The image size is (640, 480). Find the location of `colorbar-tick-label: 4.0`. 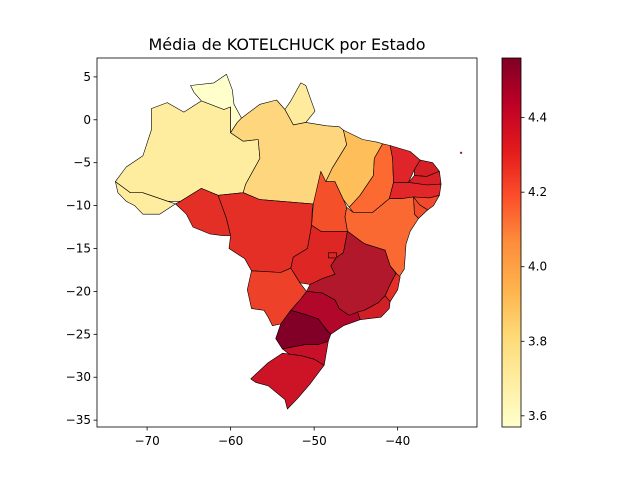

colorbar-tick-label: 4.0 is located at coordinates (537, 267).